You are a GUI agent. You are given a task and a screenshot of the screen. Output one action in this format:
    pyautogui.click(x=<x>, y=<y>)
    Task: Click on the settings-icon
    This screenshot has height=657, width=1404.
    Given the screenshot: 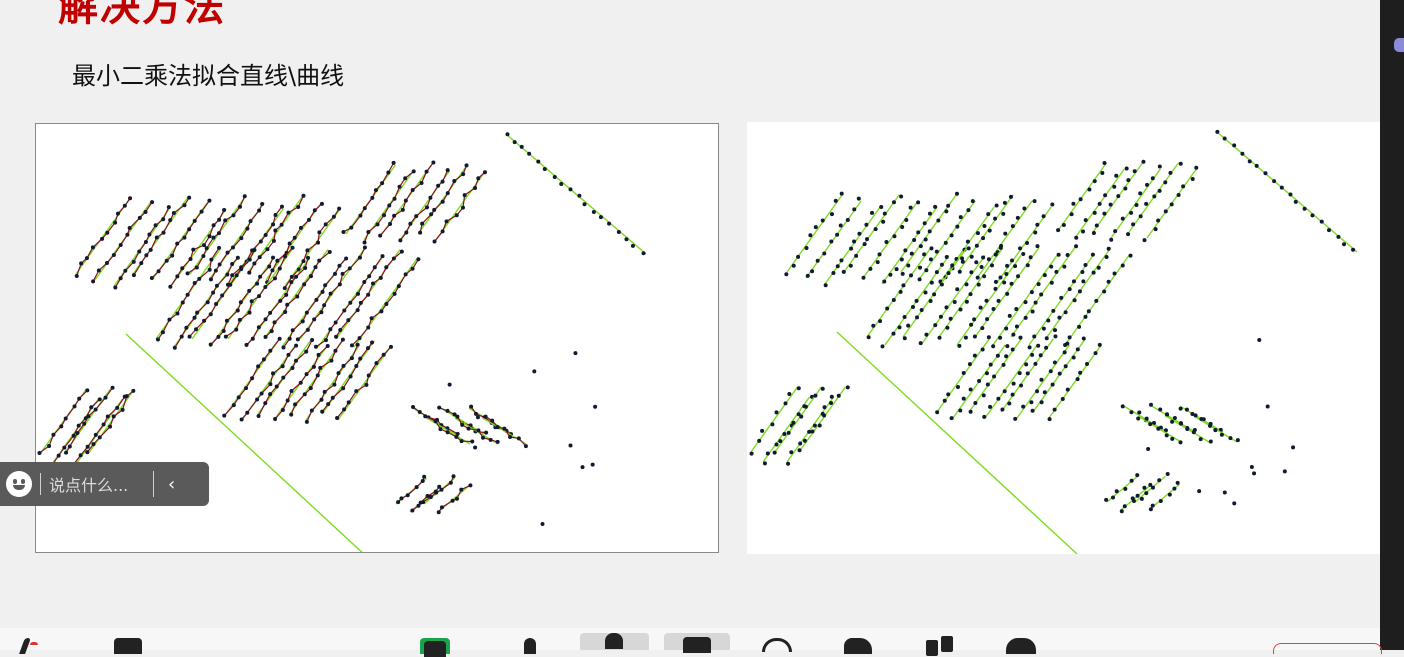 What is the action you would take?
    pyautogui.click(x=1021, y=645)
    